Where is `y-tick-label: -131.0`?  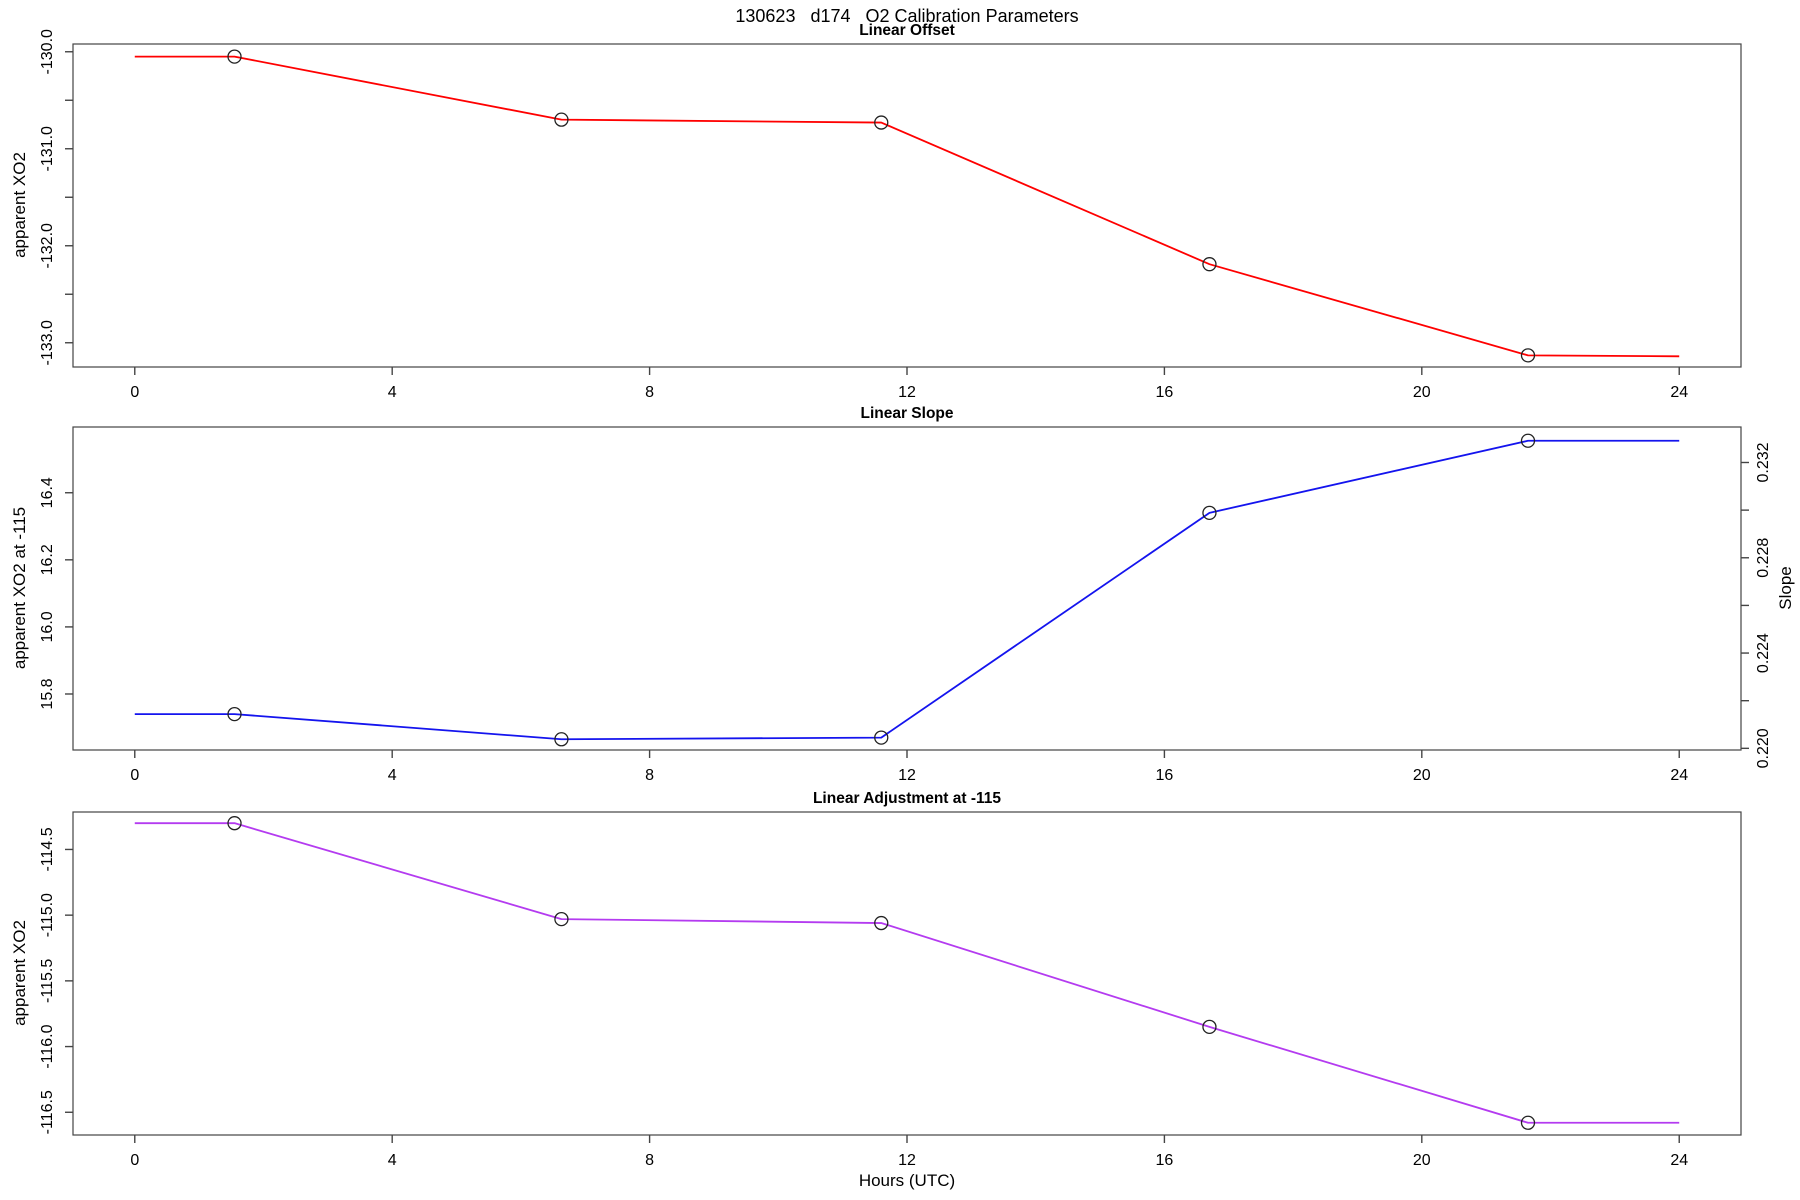 y-tick-label: -131.0 is located at coordinates (47, 148).